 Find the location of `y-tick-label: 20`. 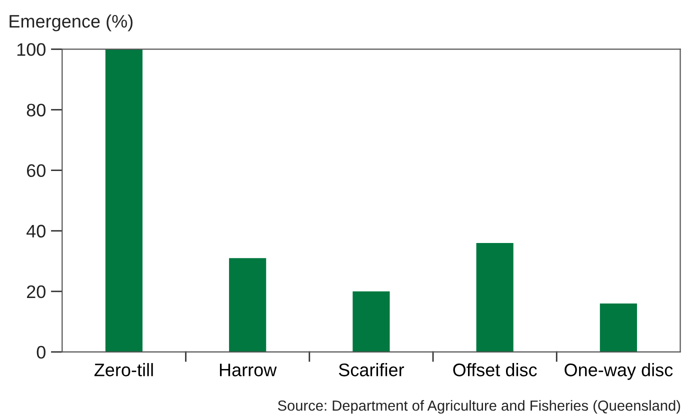

y-tick-label: 20 is located at coordinates (36, 291).